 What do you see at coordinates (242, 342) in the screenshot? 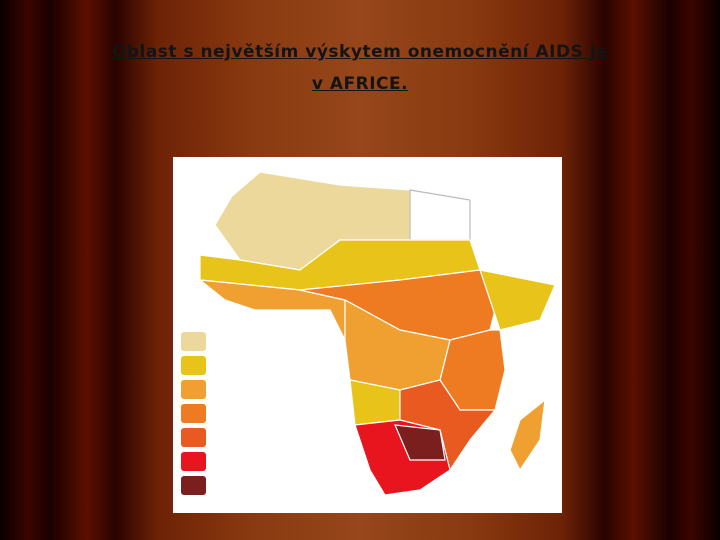
I see `legend-label: 0% - 2%` at bounding box center [242, 342].